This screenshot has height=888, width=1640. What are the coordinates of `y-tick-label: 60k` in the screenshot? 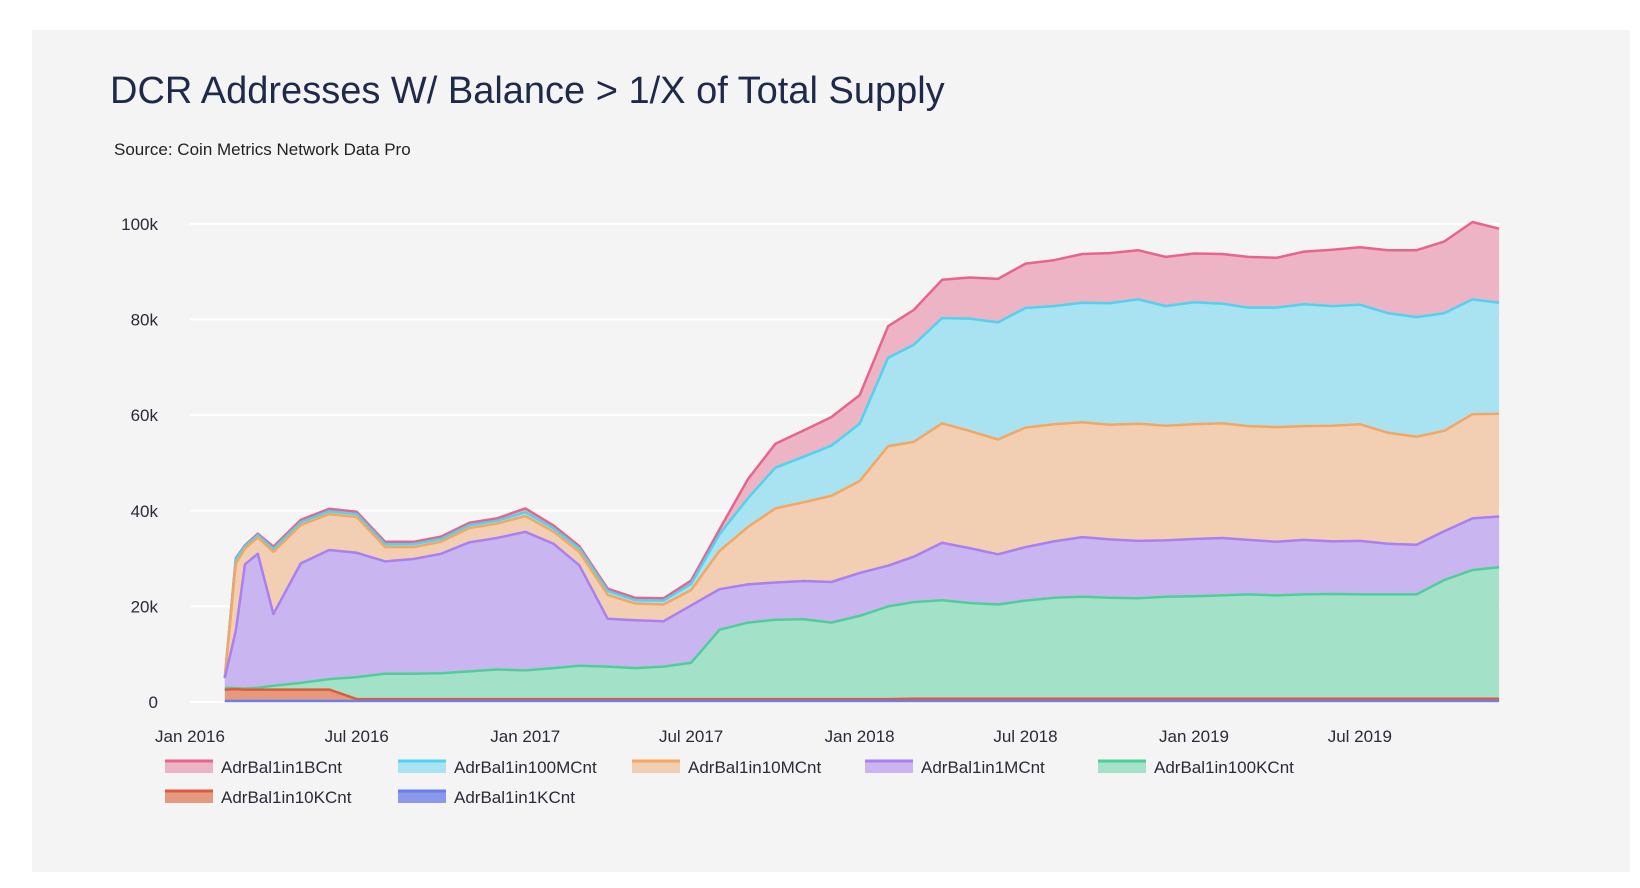 It's located at (145, 415).